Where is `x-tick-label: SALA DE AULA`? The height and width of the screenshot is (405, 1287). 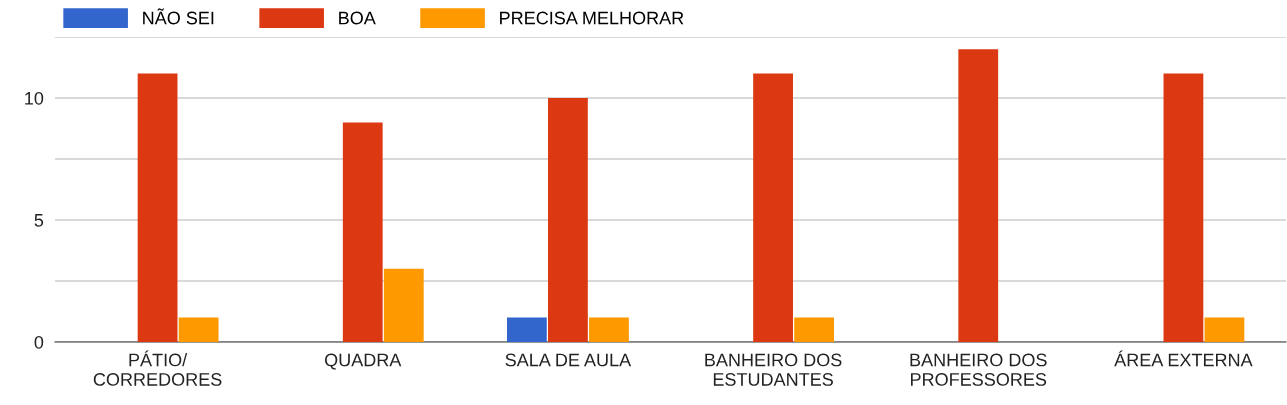
x-tick-label: SALA DE AULA is located at coordinates (568, 360).